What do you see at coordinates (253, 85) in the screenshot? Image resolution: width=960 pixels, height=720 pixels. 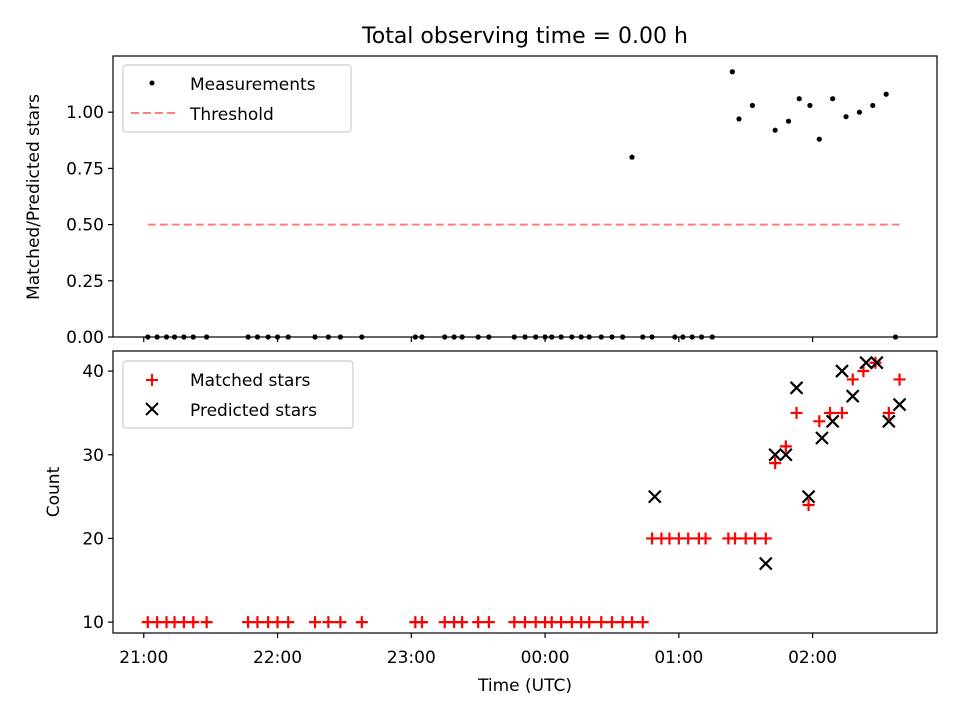 I see `legend-label-measurements: Measurements` at bounding box center [253, 85].